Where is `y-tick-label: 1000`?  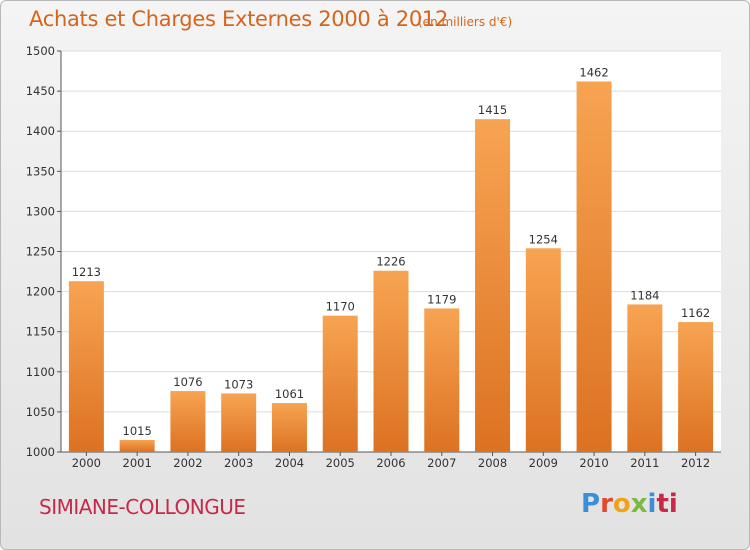
y-tick-label: 1000 is located at coordinates (40, 452).